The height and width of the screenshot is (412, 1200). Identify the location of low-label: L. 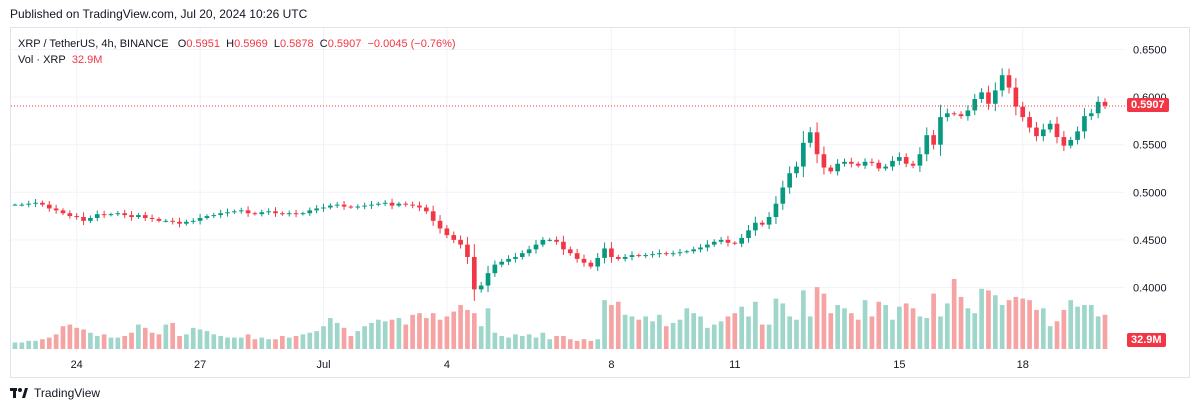
(276, 44).